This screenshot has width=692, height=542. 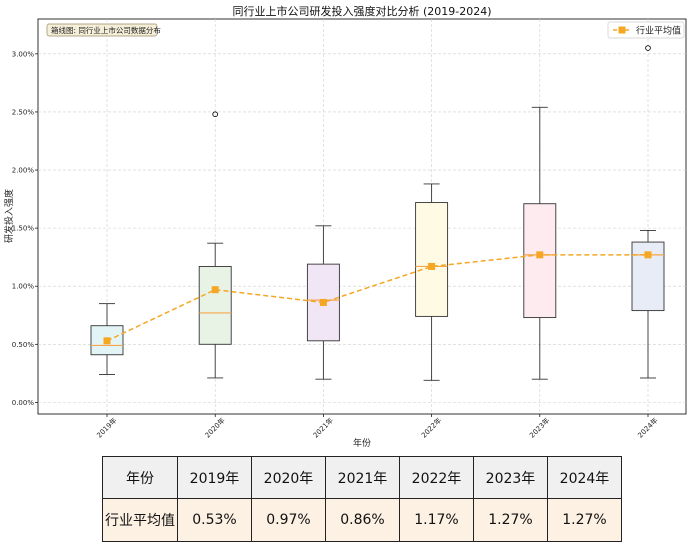 I want to click on table-year-cell: 2019年, so click(x=214, y=477).